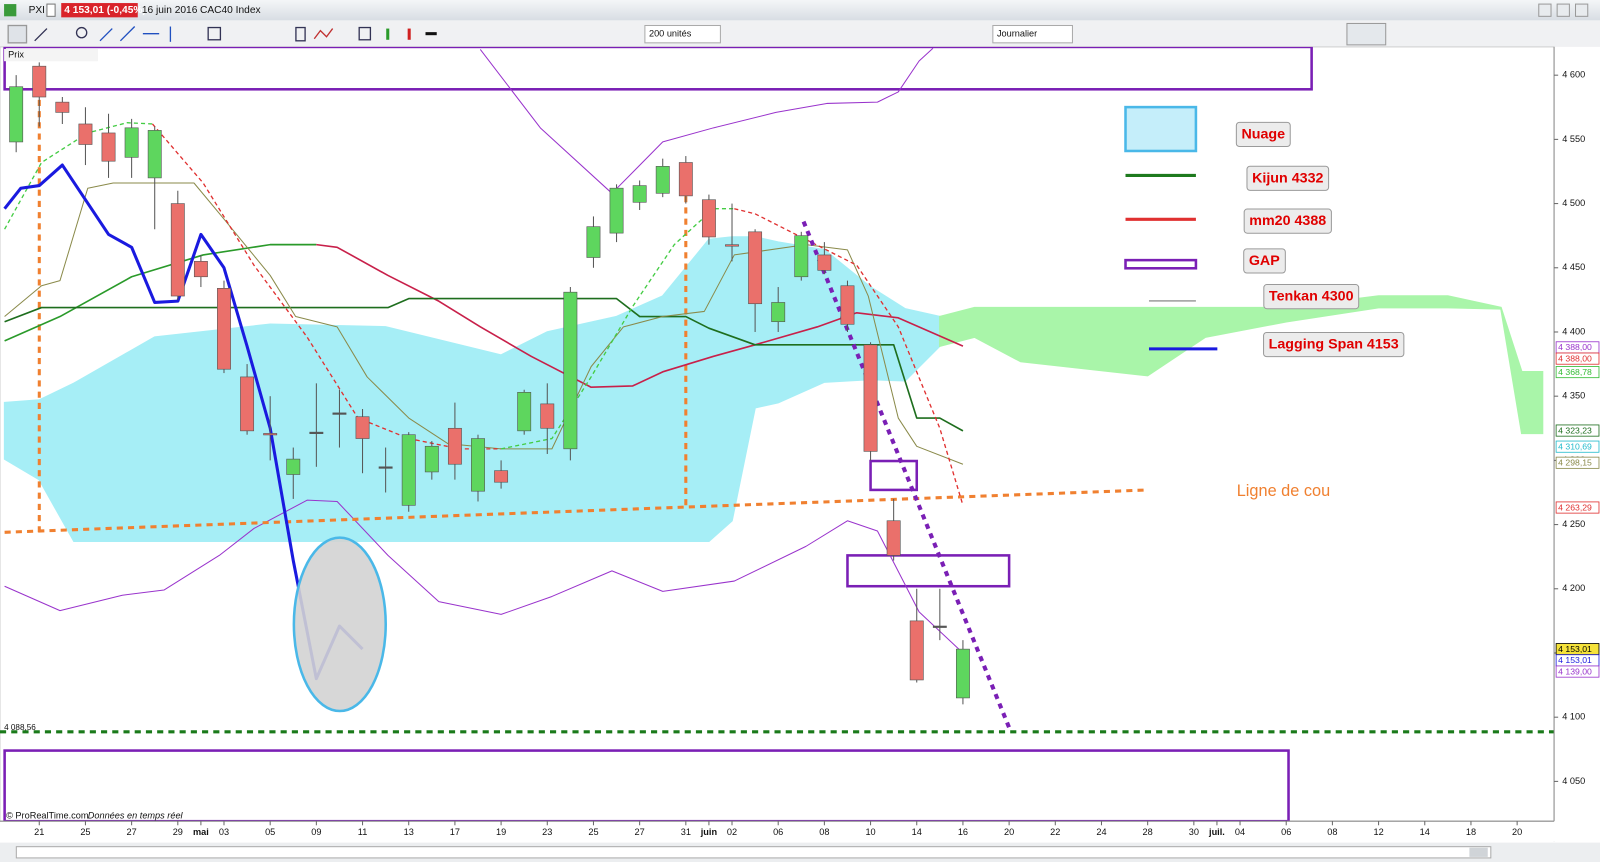 This screenshot has width=1600, height=862. Describe the element at coordinates (917, 832) in the screenshot. I see `x-tick-label: 14` at that location.